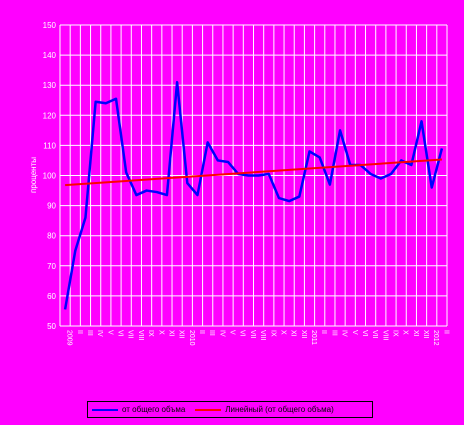 This screenshot has width=464, height=425. Describe the element at coordinates (51, 206) in the screenshot. I see `y-tick-label: 90` at that location.